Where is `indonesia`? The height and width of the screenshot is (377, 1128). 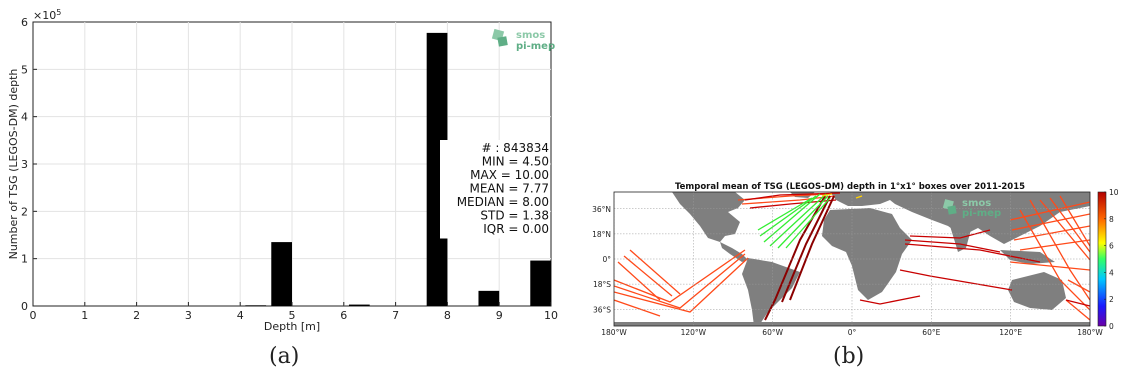 indonesia is located at coordinates (1027, 257).